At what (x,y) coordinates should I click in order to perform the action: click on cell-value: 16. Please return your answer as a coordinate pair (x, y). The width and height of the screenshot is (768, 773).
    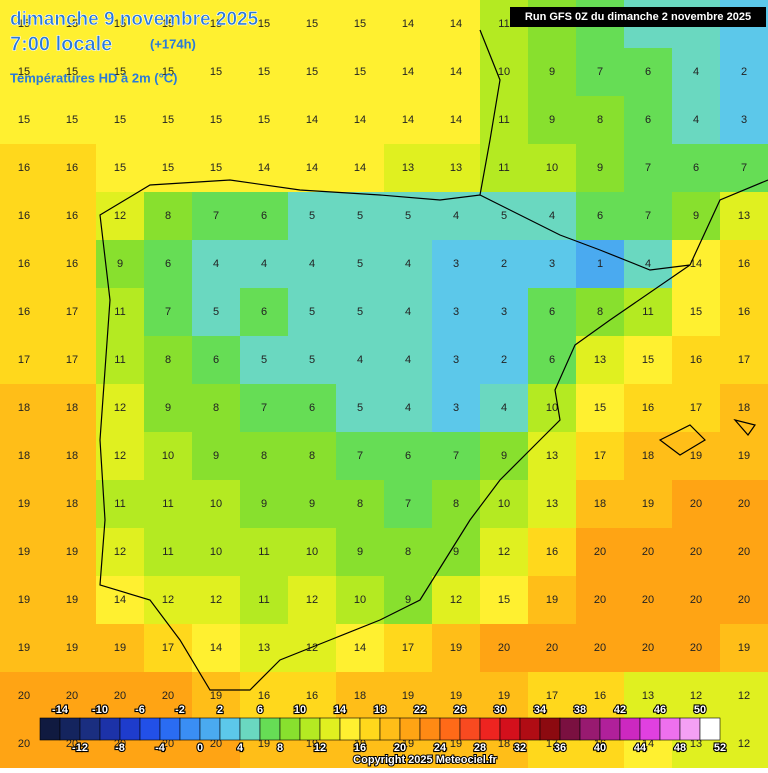
    Looking at the image, I should click on (72, 216).